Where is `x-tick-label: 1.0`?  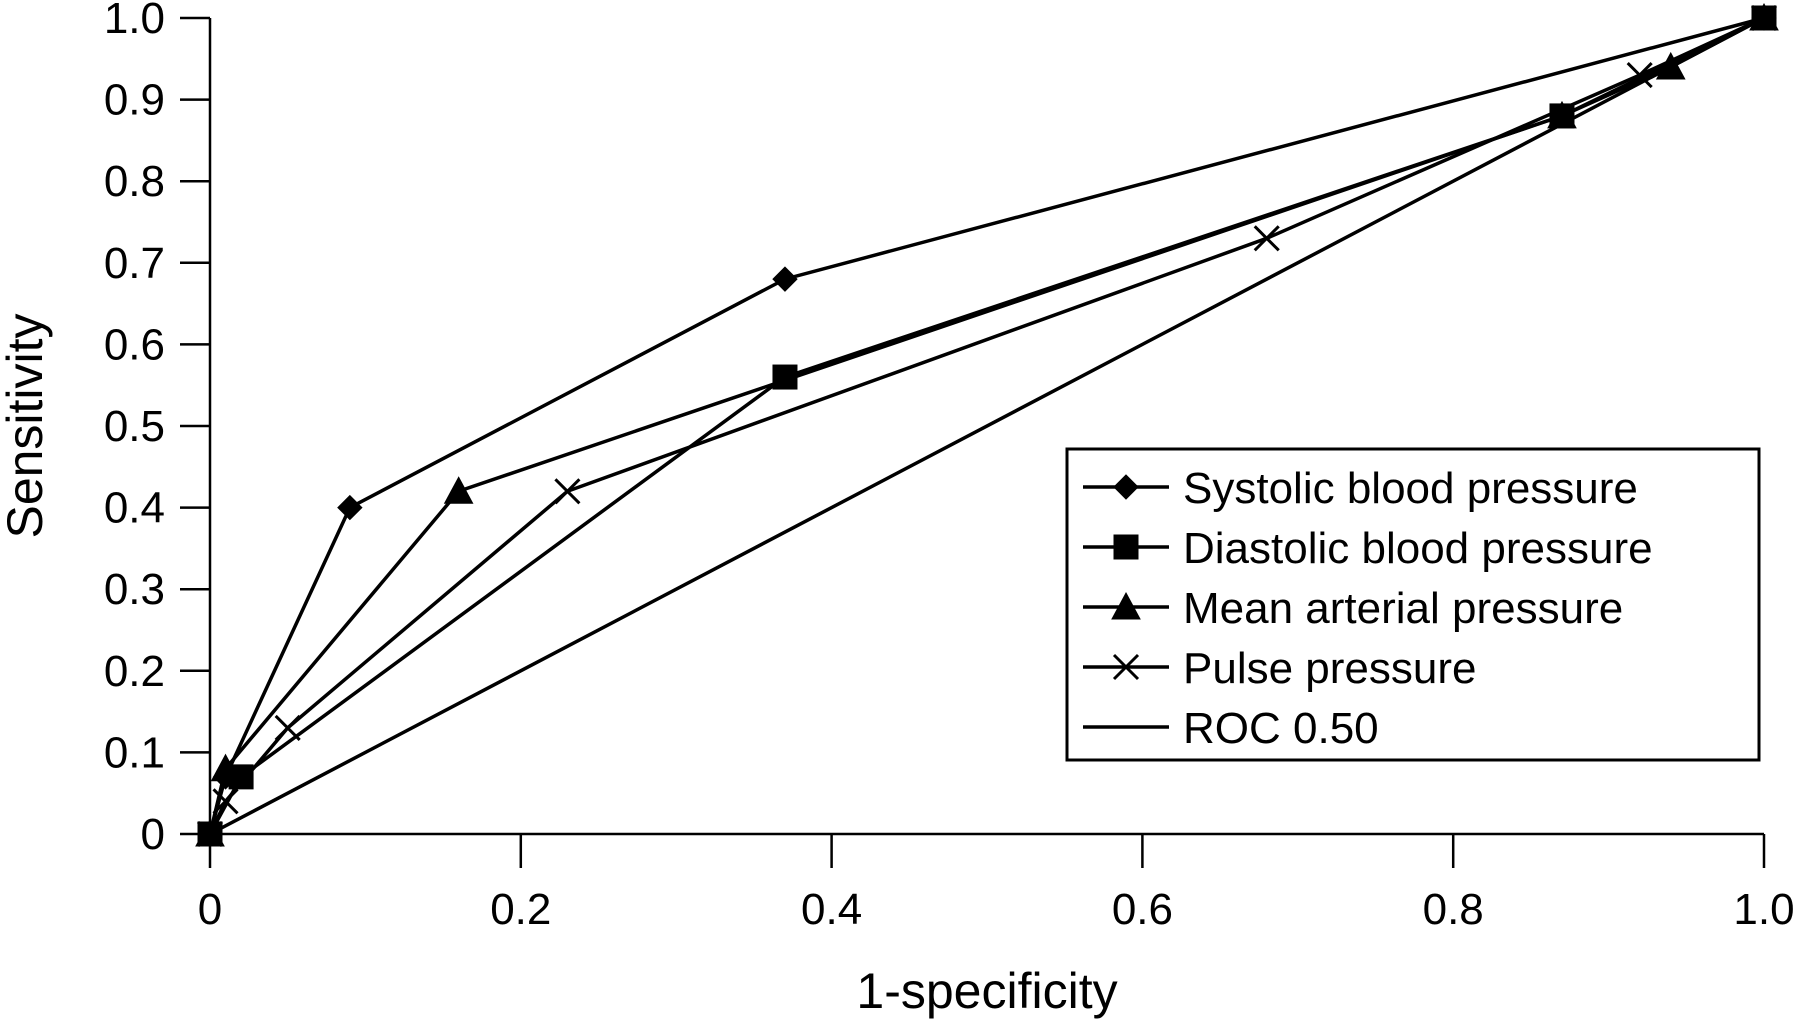
x-tick-label: 1.0 is located at coordinates (1763, 909).